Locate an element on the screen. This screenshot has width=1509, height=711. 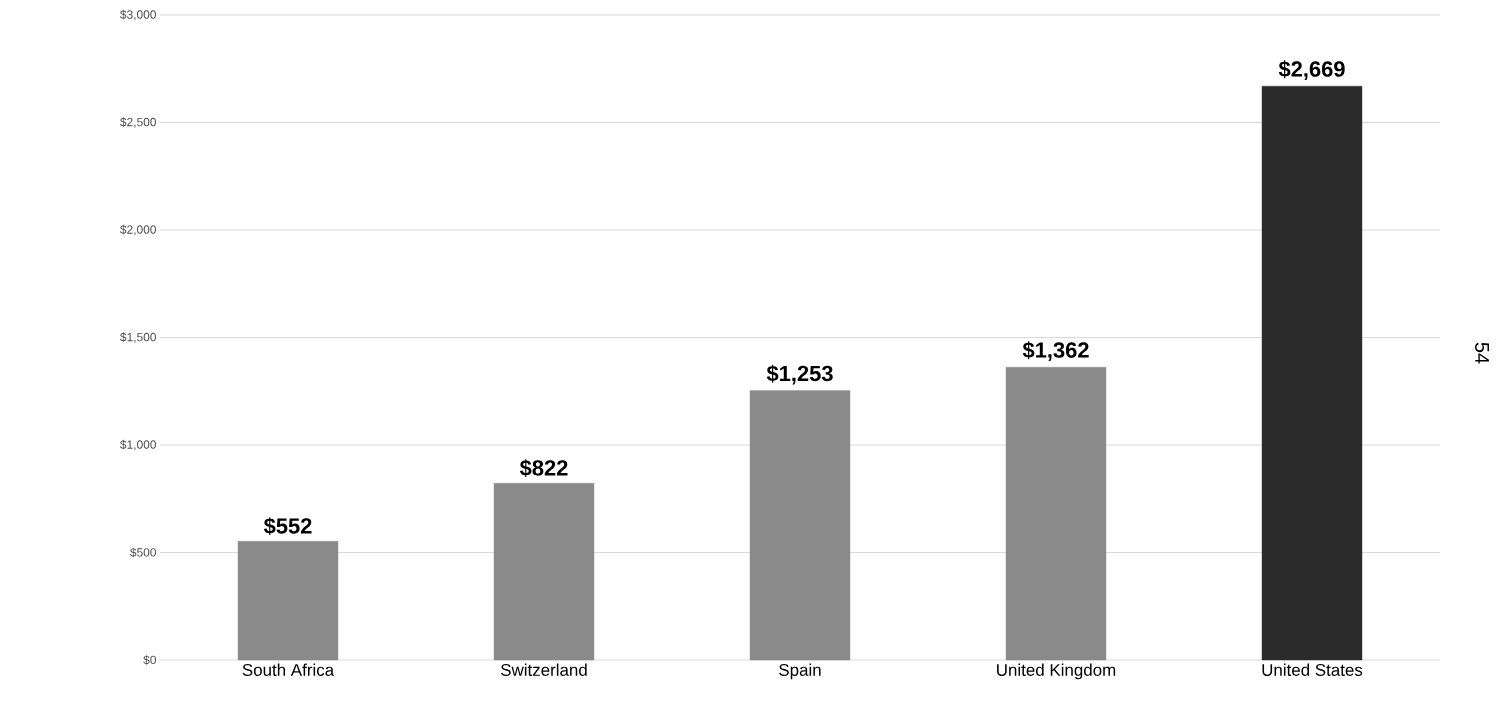
y-tick-label: $1,500 is located at coordinates (138, 337).